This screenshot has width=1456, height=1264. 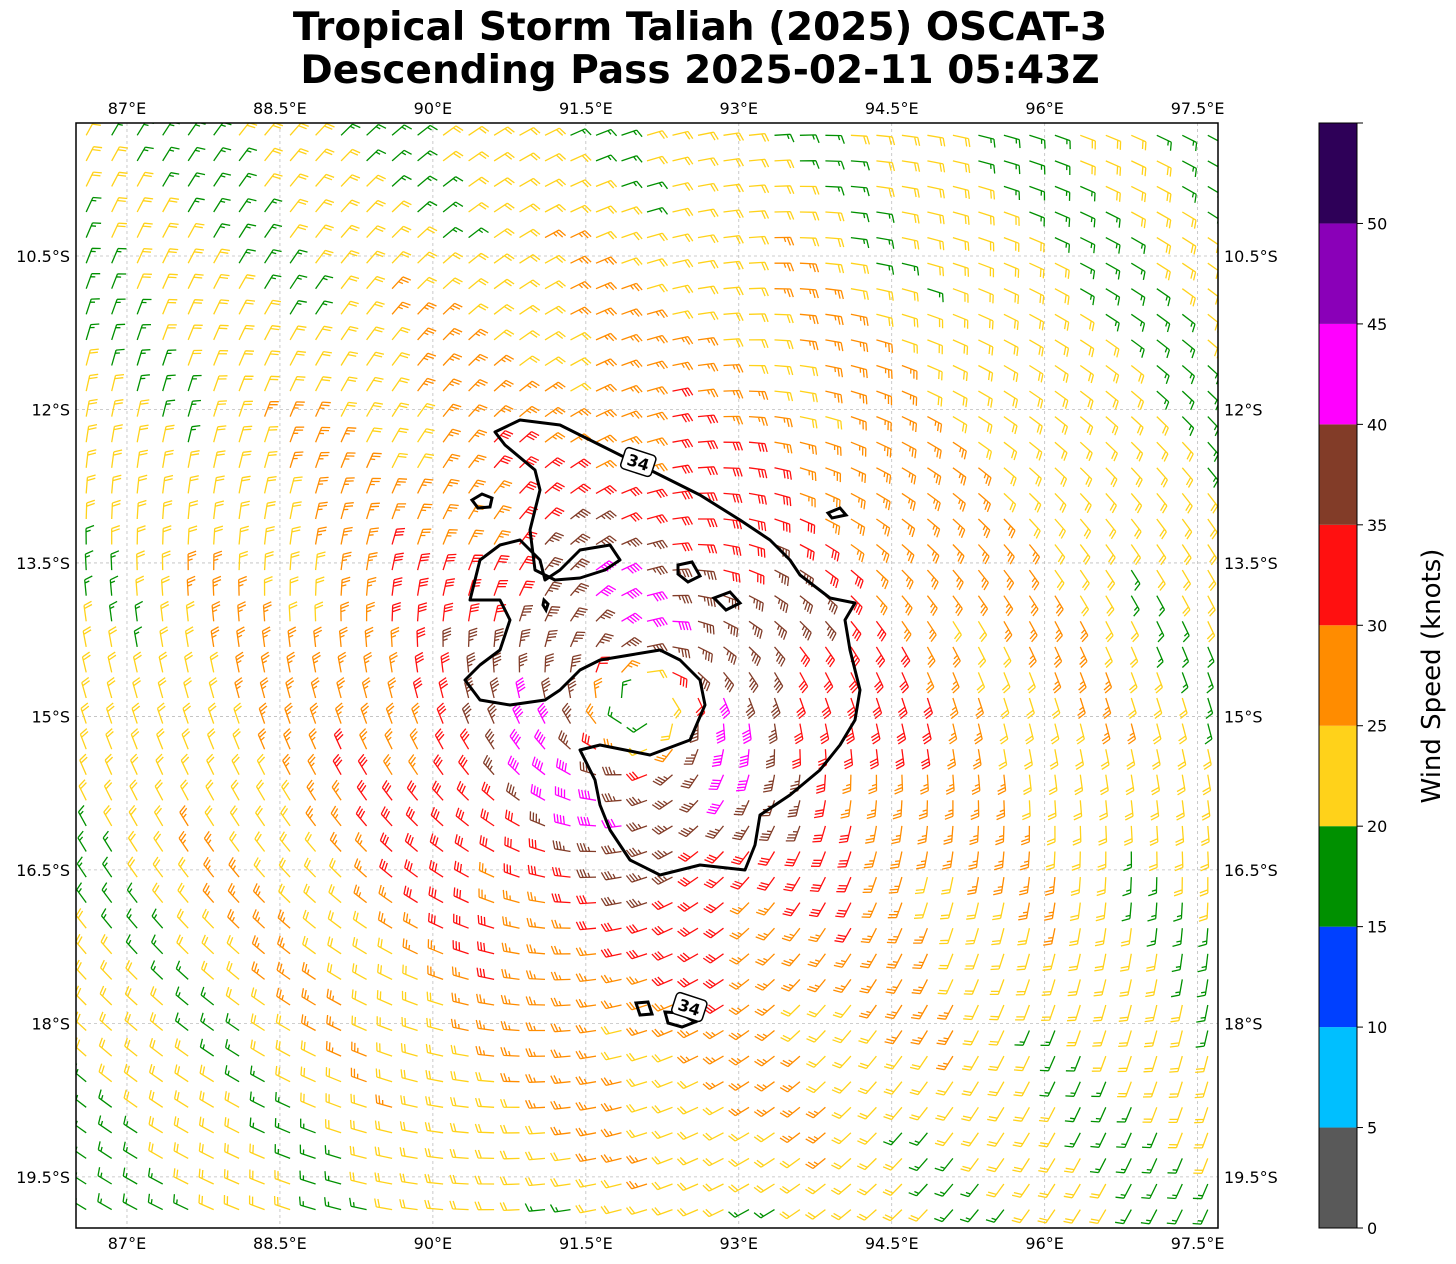 I want to click on lat-tick-left-2: 13.5°S, so click(x=43, y=563).